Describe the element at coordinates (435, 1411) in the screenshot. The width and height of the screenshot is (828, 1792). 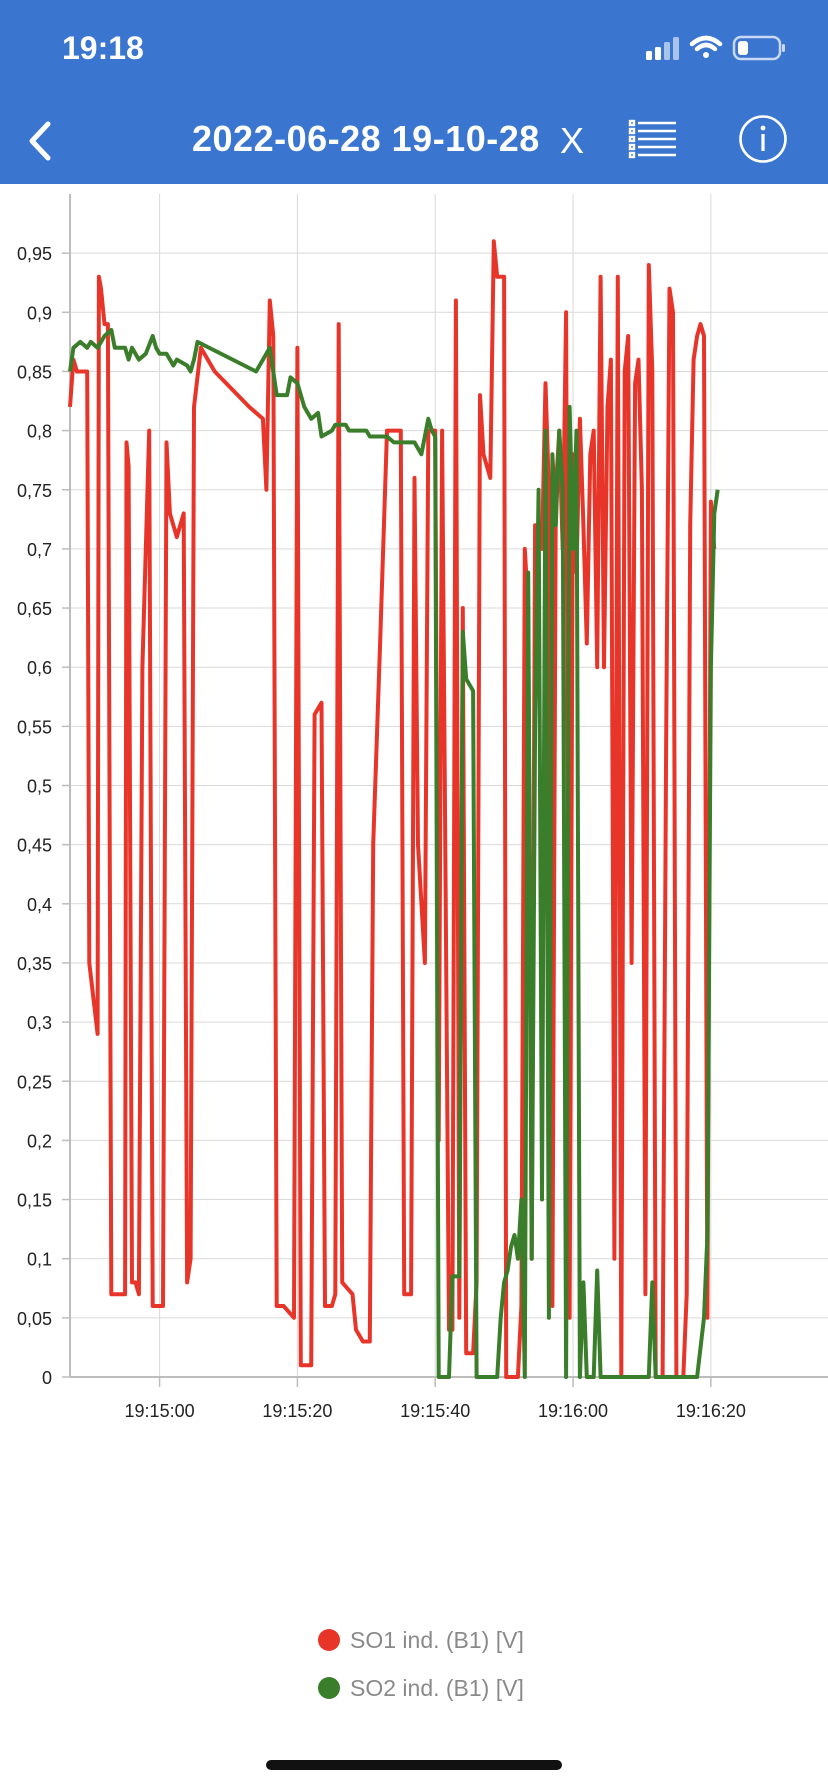
I see `x-tick-label: 19:15:40` at that location.